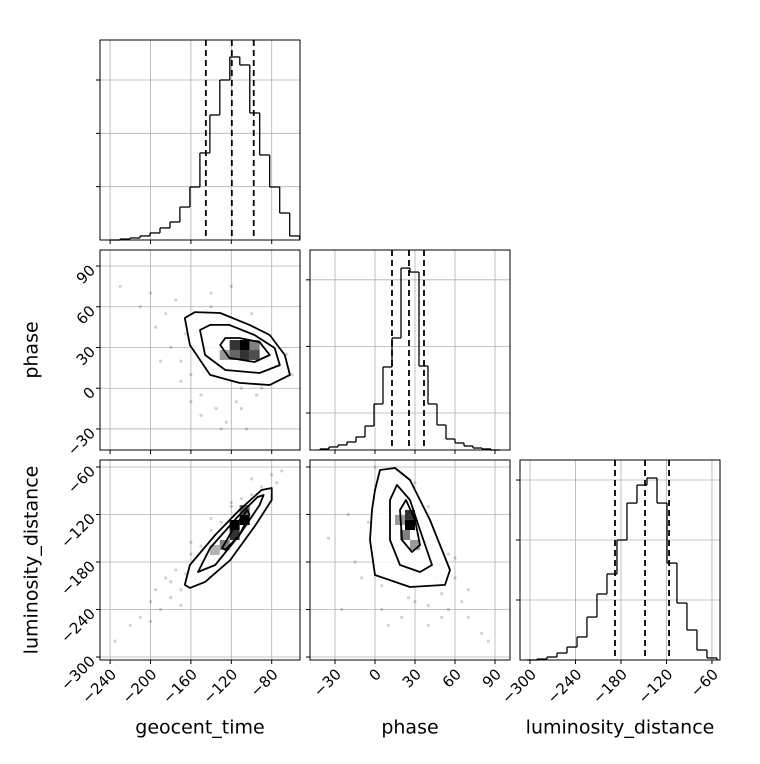  Describe the element at coordinates (32, 349) in the screenshot. I see `y-axis-label: phase` at that location.